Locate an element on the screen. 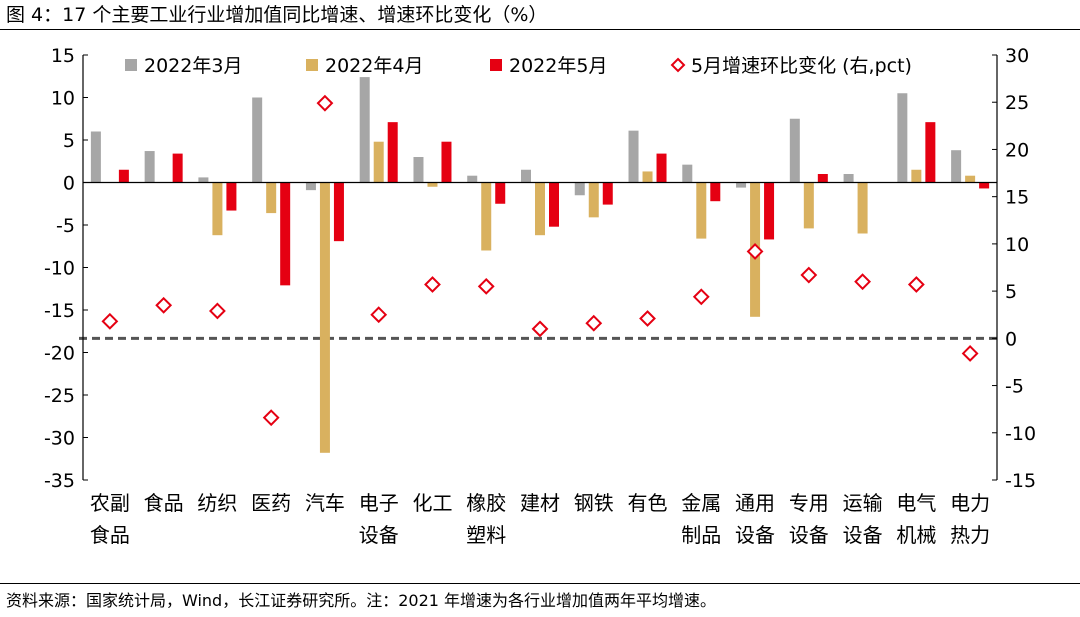  legend: 2022年3月 2022年4月 2022年5月 5月增速环比变化 (右,pct) is located at coordinates (518, 66).